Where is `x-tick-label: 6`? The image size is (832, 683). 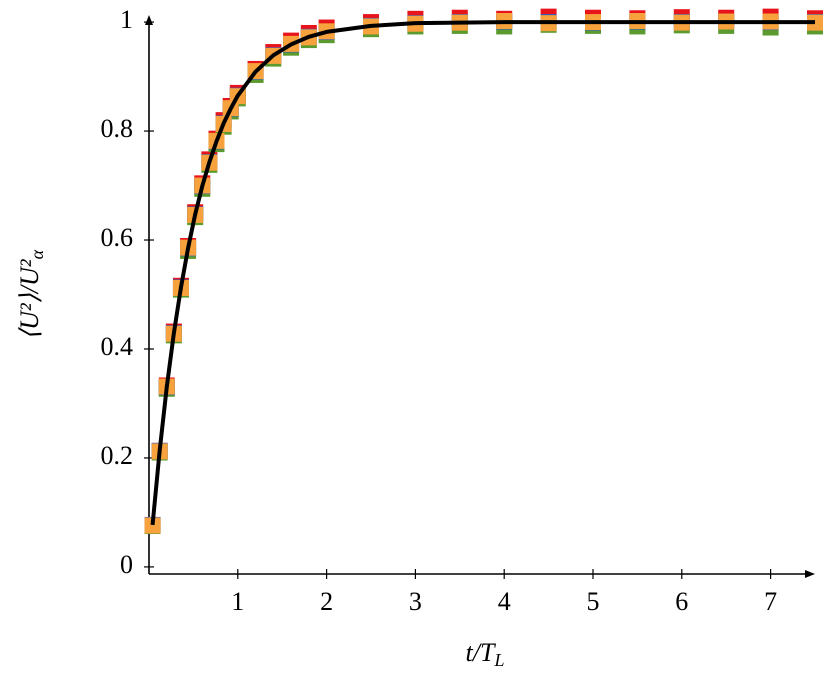 x-tick-label: 6 is located at coordinates (681, 601).